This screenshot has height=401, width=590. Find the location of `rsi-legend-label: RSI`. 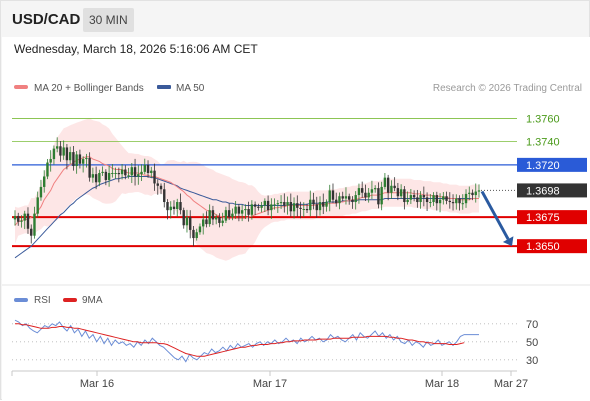

rsi-legend-label: RSI is located at coordinates (42, 300).